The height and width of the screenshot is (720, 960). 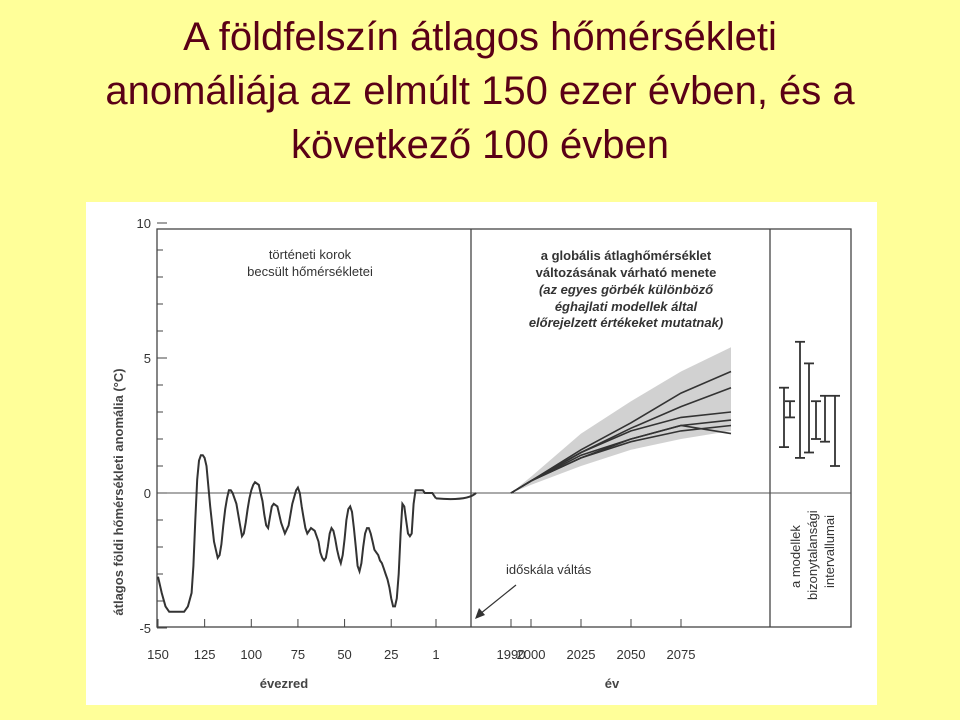 What do you see at coordinates (158, 654) in the screenshot?
I see `x-tick-label-paleo: 150` at bounding box center [158, 654].